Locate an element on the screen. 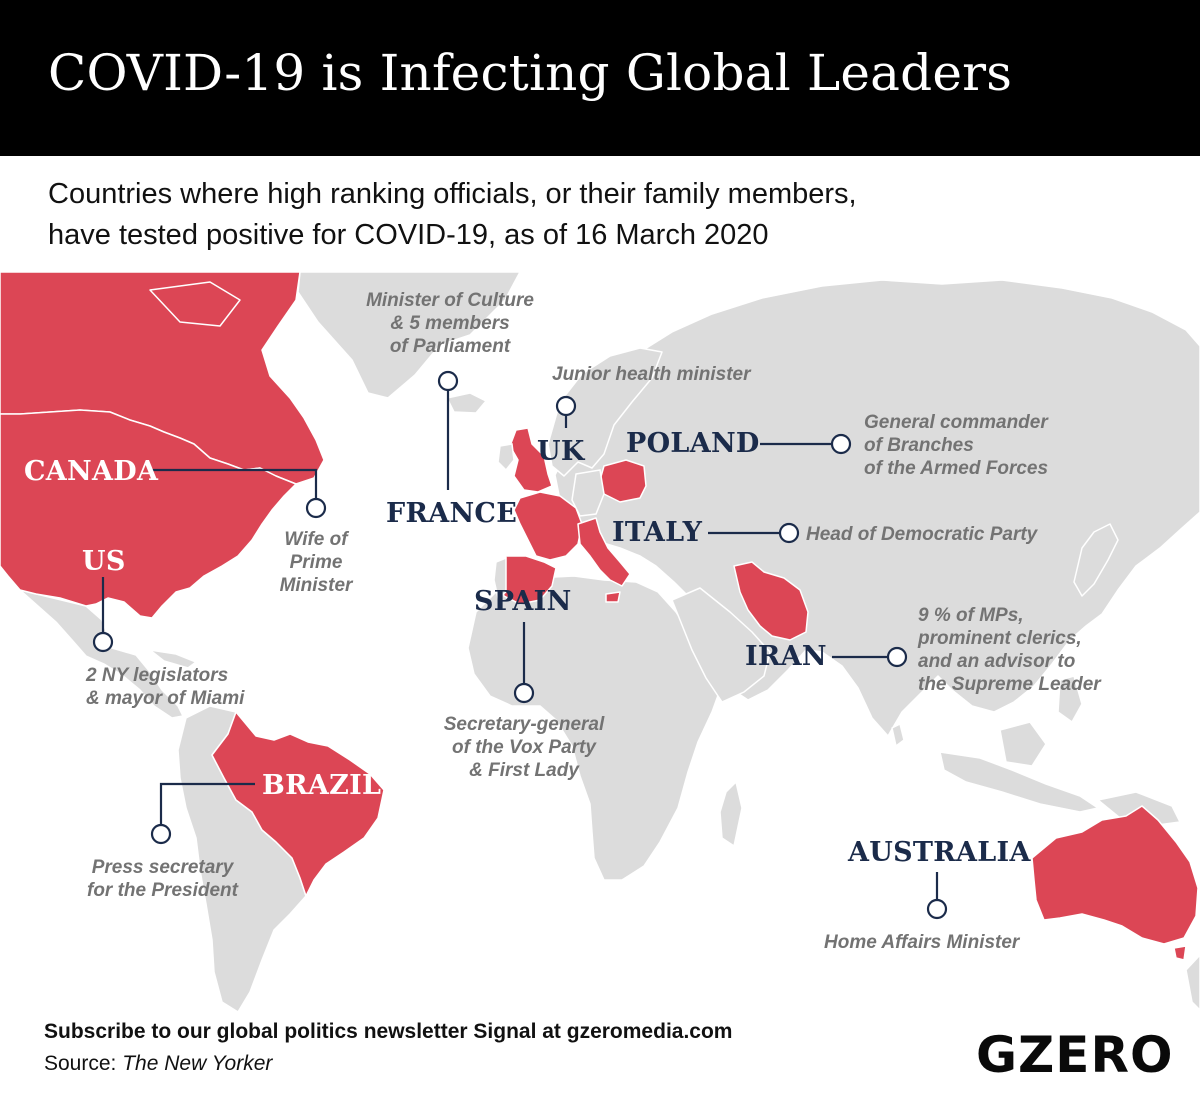 Image resolution: width=1200 pixels, height=1110 pixels. note-poland-line: of Branches is located at coordinates (919, 445).